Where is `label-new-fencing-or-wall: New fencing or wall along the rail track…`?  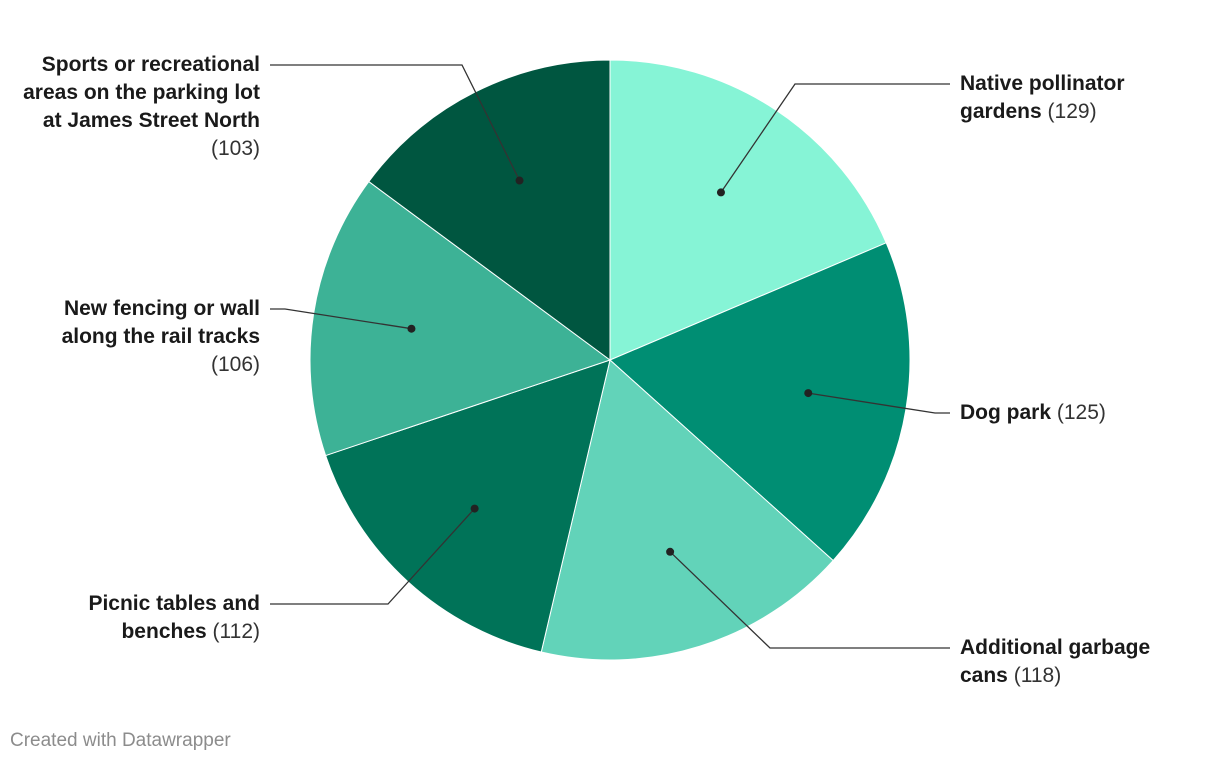 label-new-fencing-or-wall: New fencing or wall along the rail track… is located at coordinates (135, 337).